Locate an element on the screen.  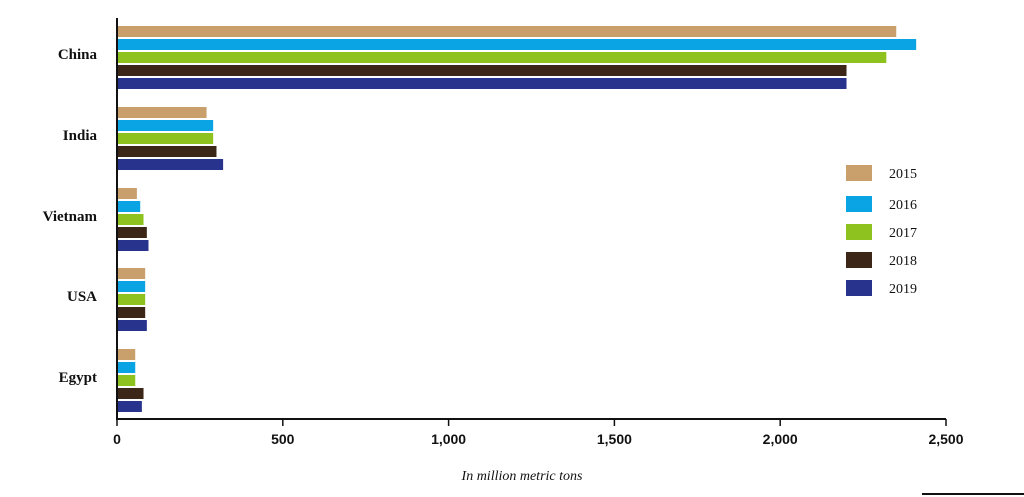
legend-label-2019: 2019 is located at coordinates (903, 289).